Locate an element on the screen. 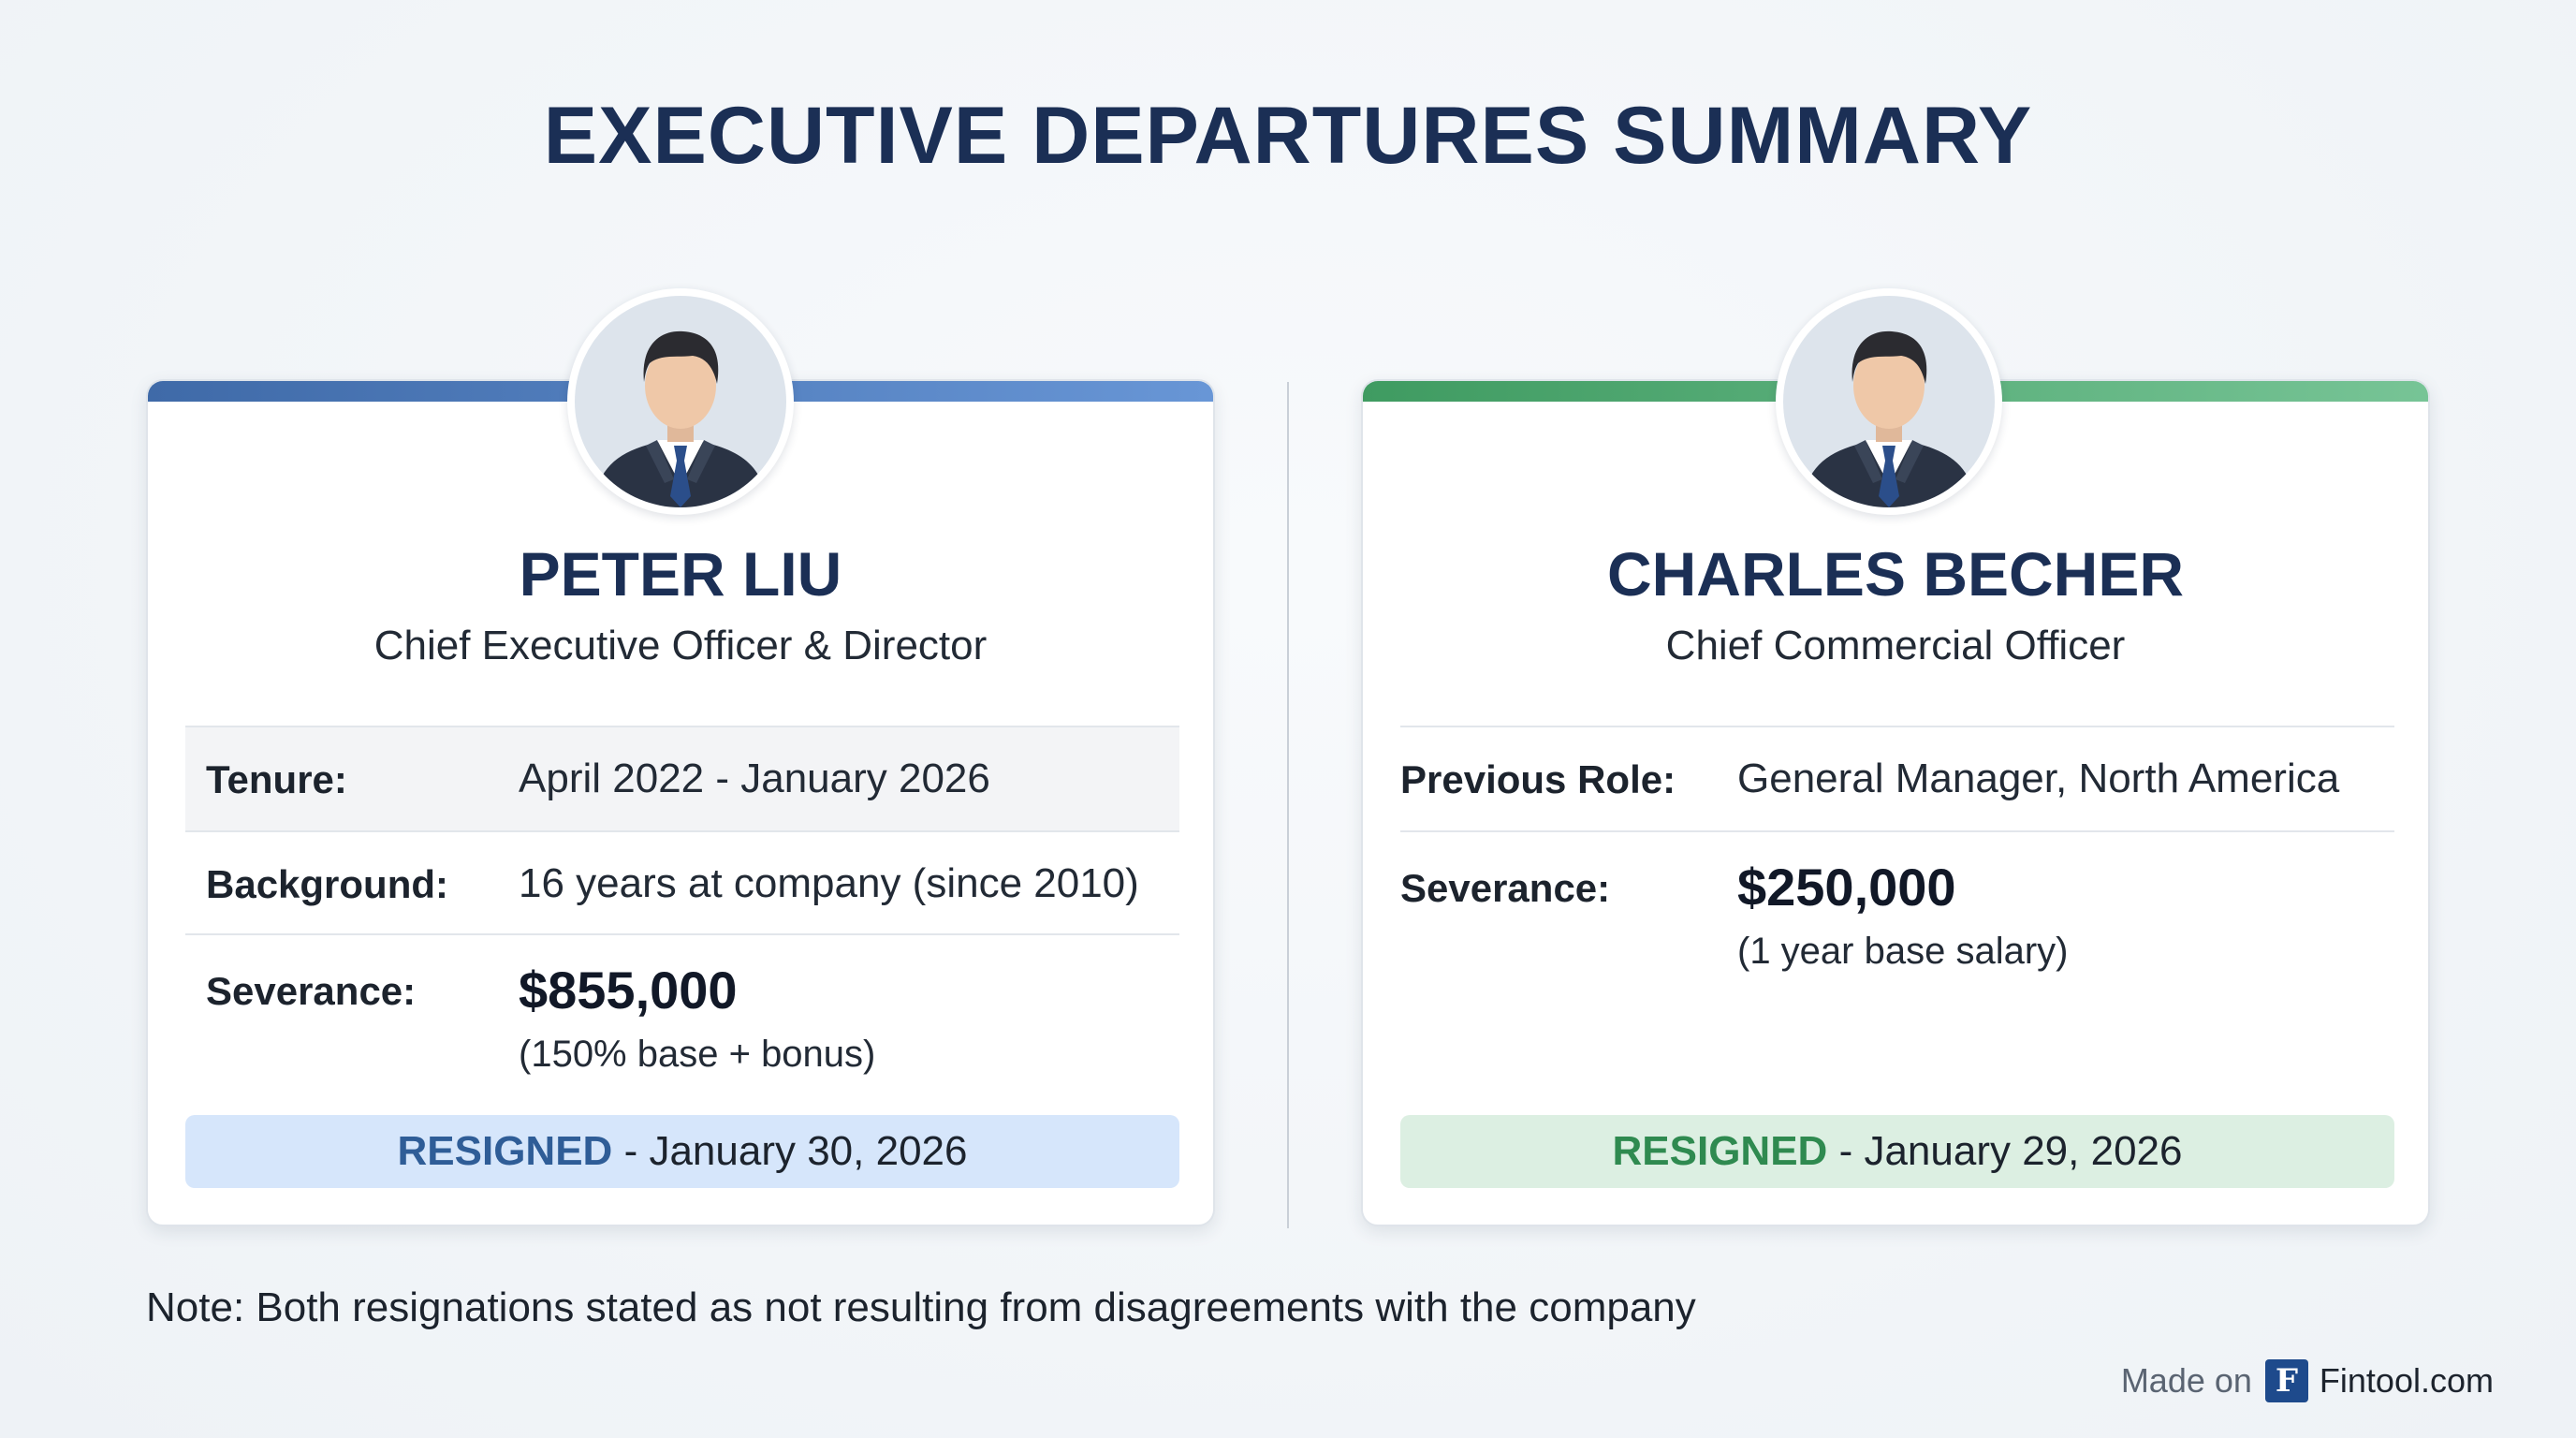  row-label: Tenure: is located at coordinates (276, 779).